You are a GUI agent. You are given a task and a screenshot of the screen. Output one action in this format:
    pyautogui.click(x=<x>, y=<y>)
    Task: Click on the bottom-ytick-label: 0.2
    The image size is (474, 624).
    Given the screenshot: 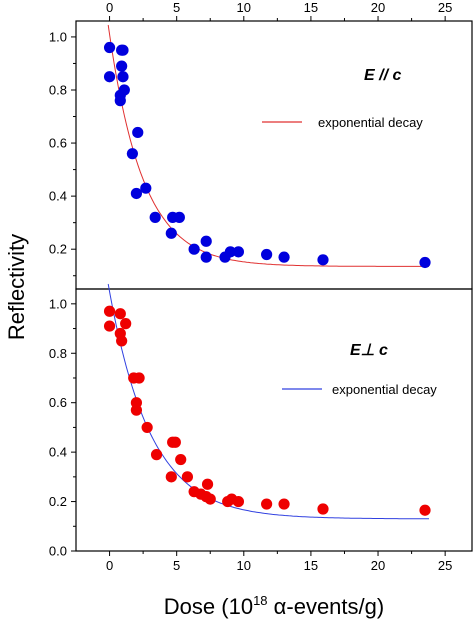 What is the action you would take?
    pyautogui.click(x=58, y=501)
    